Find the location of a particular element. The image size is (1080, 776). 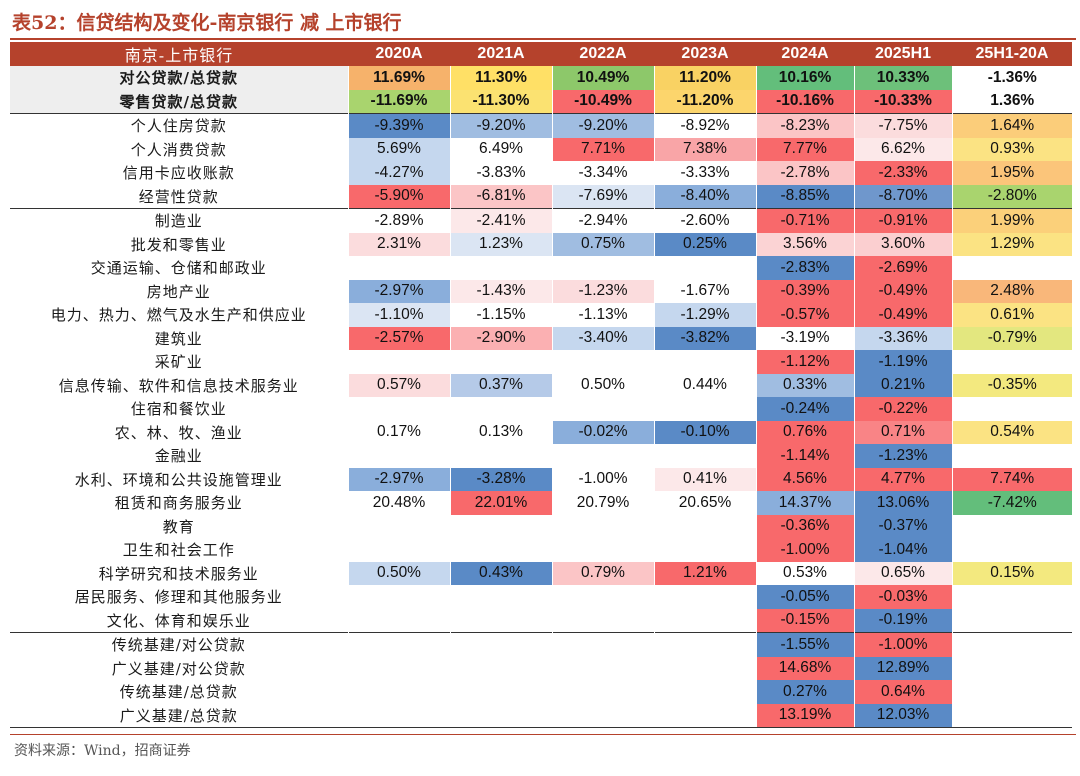

value-cell: -8.23% is located at coordinates (804, 125).